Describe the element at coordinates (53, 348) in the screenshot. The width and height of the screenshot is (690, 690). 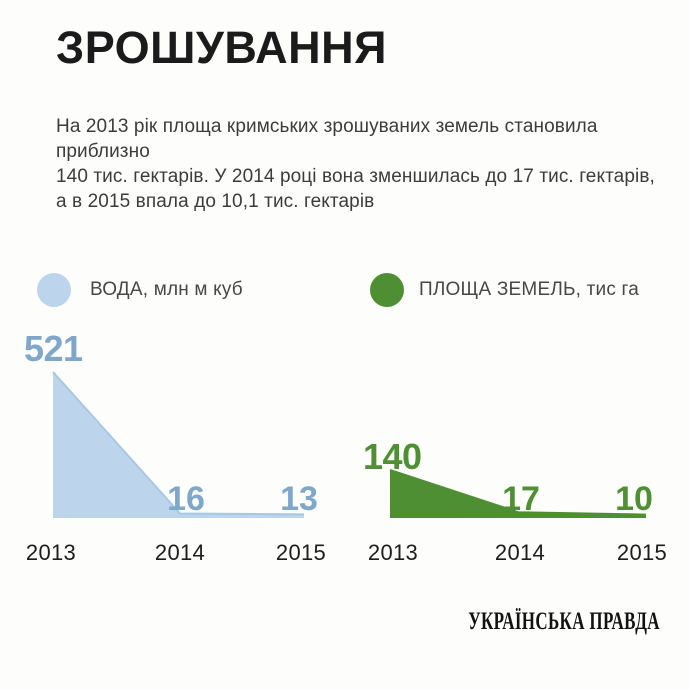
I see `water-value-2013: 521` at that location.